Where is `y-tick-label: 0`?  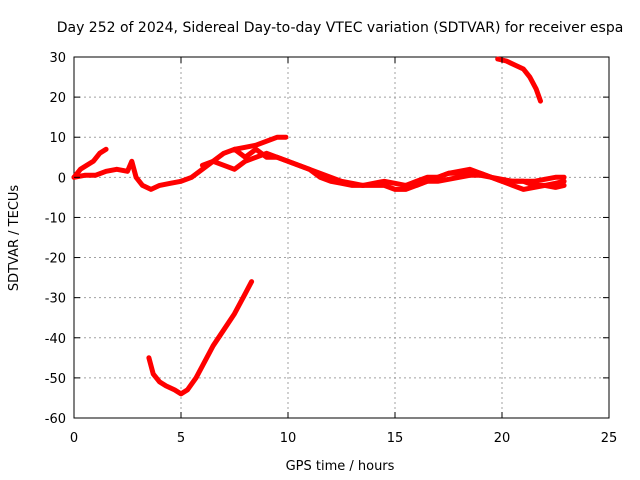
y-tick-label: 0 is located at coordinates (62, 178).